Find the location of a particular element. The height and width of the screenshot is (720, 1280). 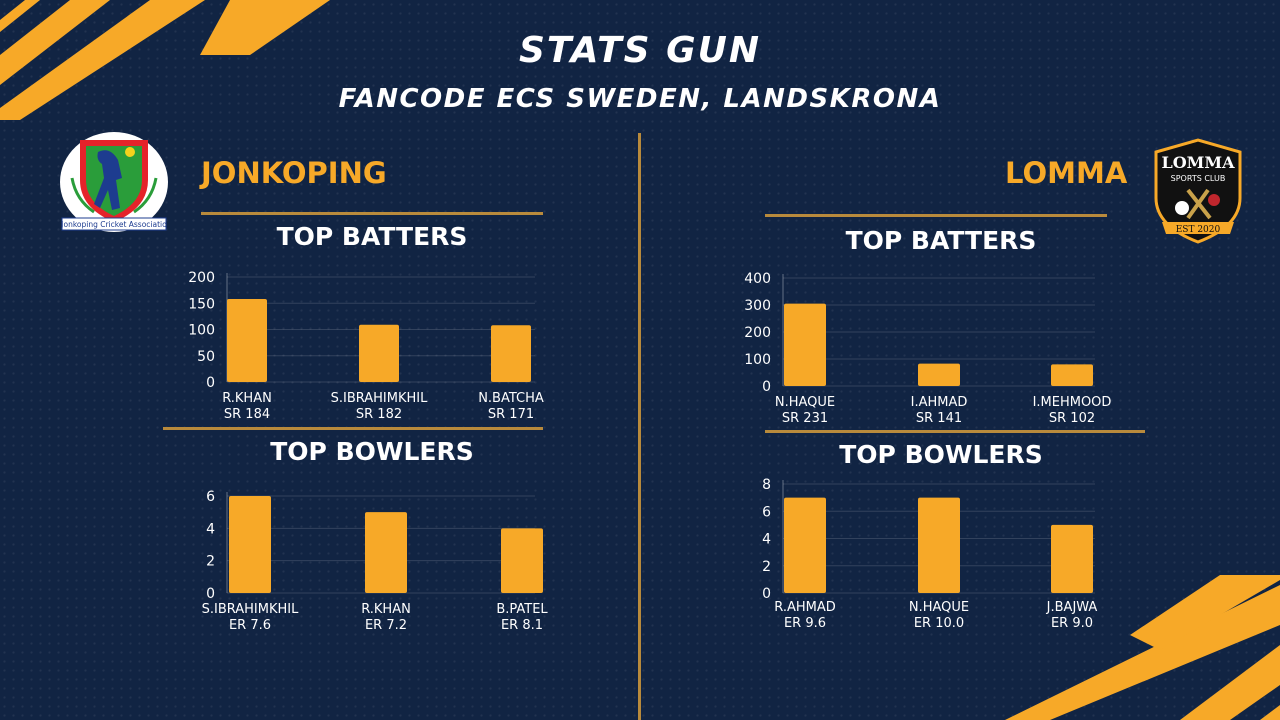

category-label: B.PATEL is located at coordinates (522, 609).